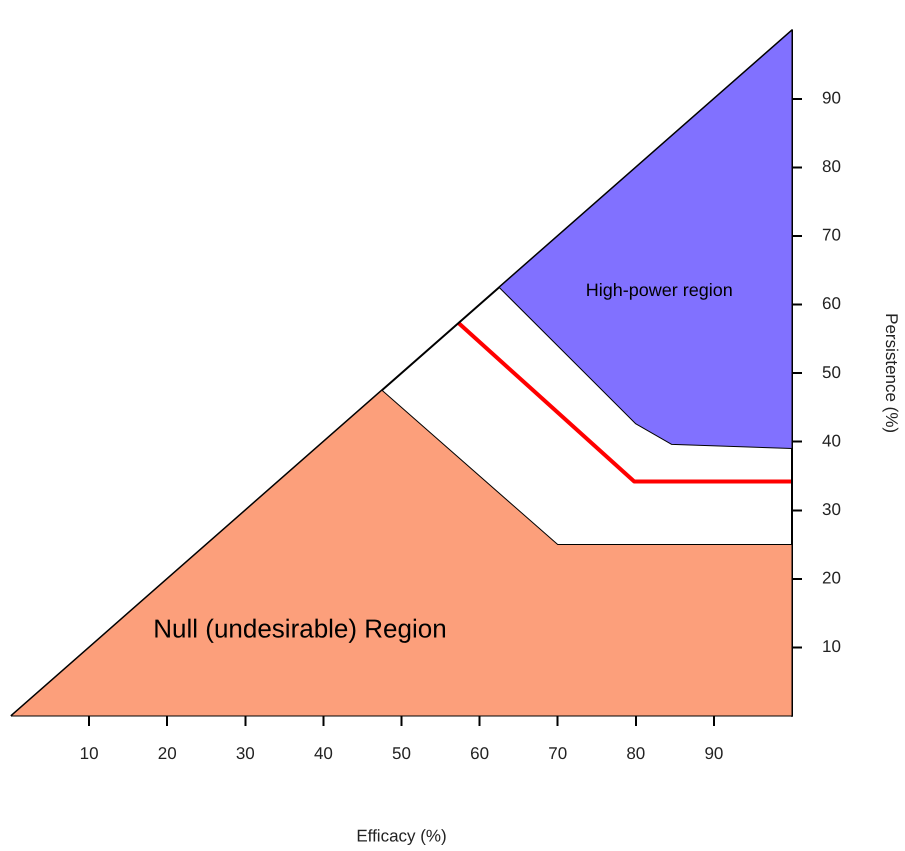 This screenshot has width=905, height=851. I want to click on x-tick-label: 20, so click(167, 753).